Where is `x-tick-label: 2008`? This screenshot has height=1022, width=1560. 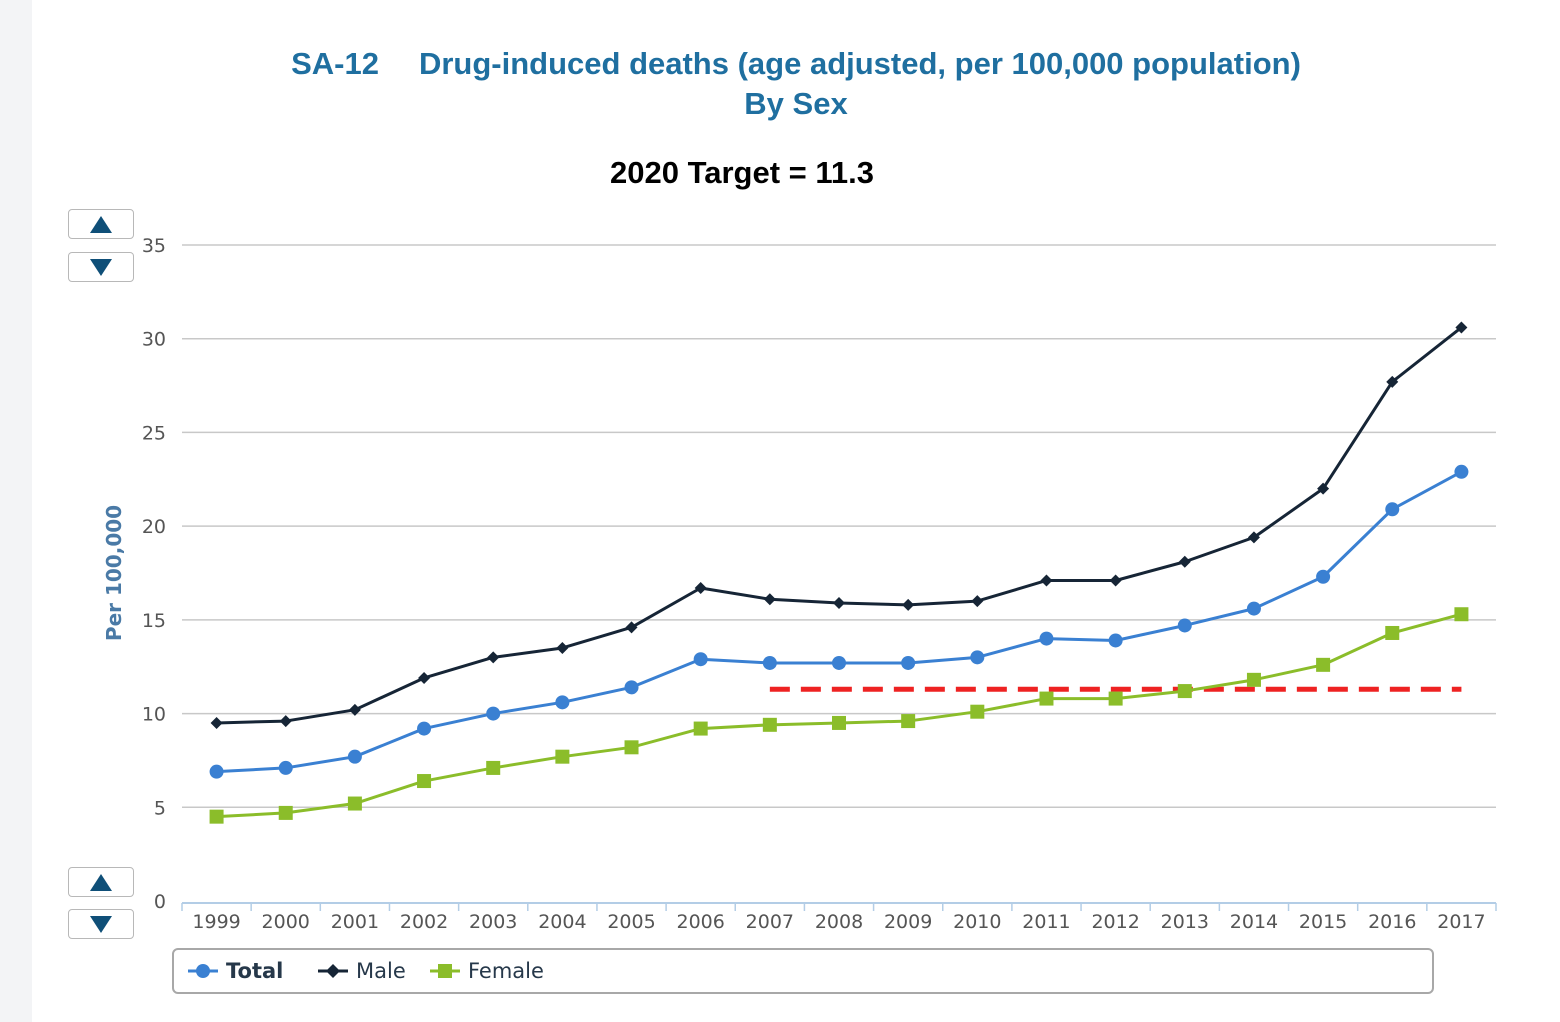
x-tick-label: 2008 is located at coordinates (839, 922).